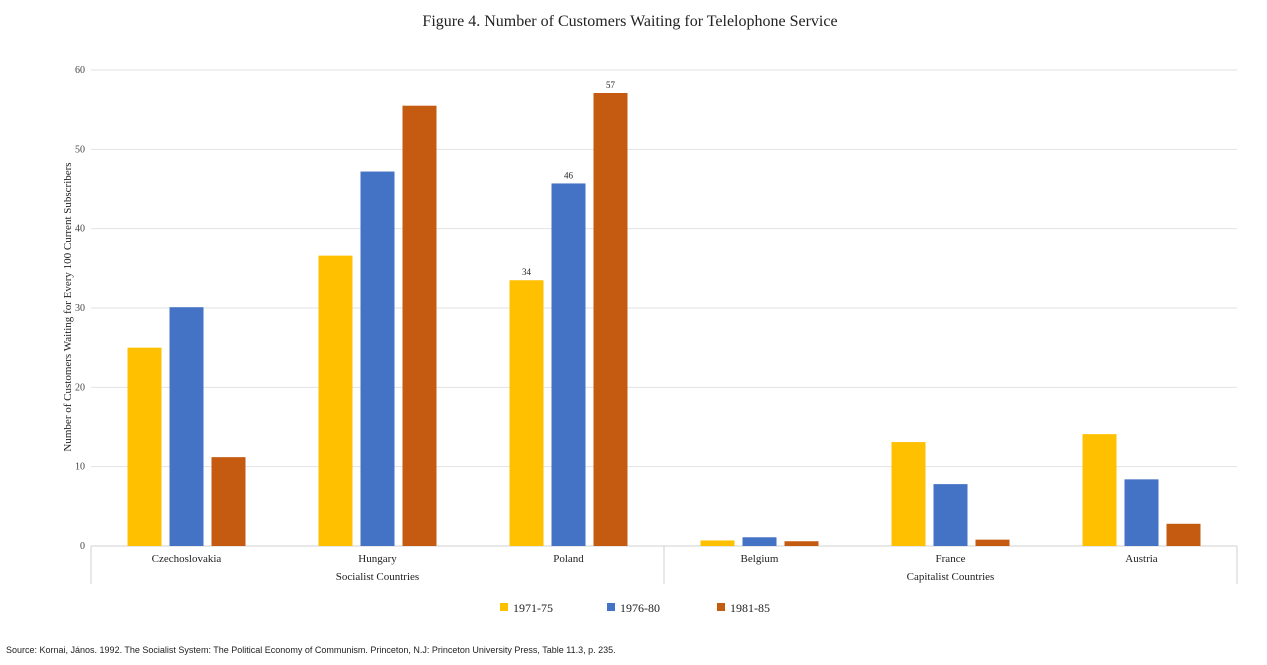 Image resolution: width=1267 pixels, height=665 pixels. Describe the element at coordinates (951, 559) in the screenshot. I see `x-tick-label: France` at that location.